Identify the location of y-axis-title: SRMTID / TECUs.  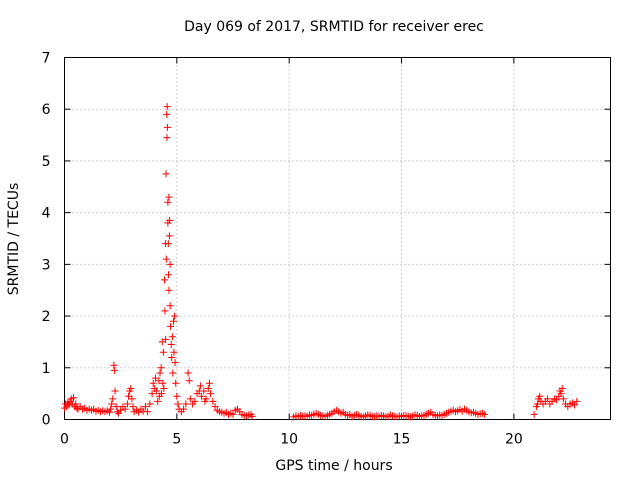
(14, 239).